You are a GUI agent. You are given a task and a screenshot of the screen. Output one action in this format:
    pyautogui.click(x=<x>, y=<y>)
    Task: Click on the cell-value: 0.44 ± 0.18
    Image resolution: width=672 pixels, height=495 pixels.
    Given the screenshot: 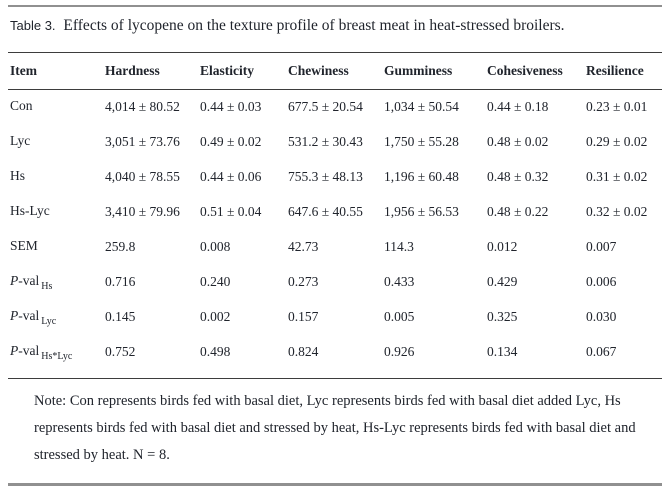 What is the action you would take?
    pyautogui.click(x=518, y=107)
    